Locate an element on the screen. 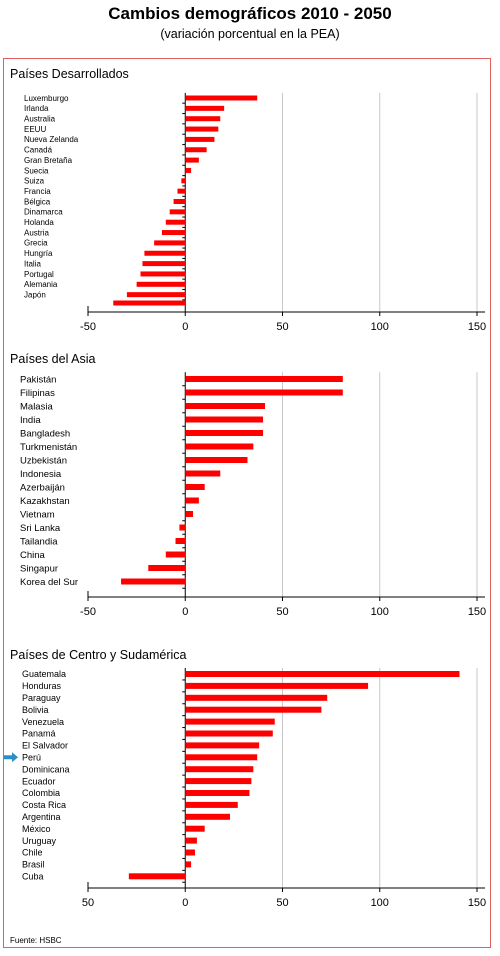  category-label: Bangladesh is located at coordinates (45, 433).